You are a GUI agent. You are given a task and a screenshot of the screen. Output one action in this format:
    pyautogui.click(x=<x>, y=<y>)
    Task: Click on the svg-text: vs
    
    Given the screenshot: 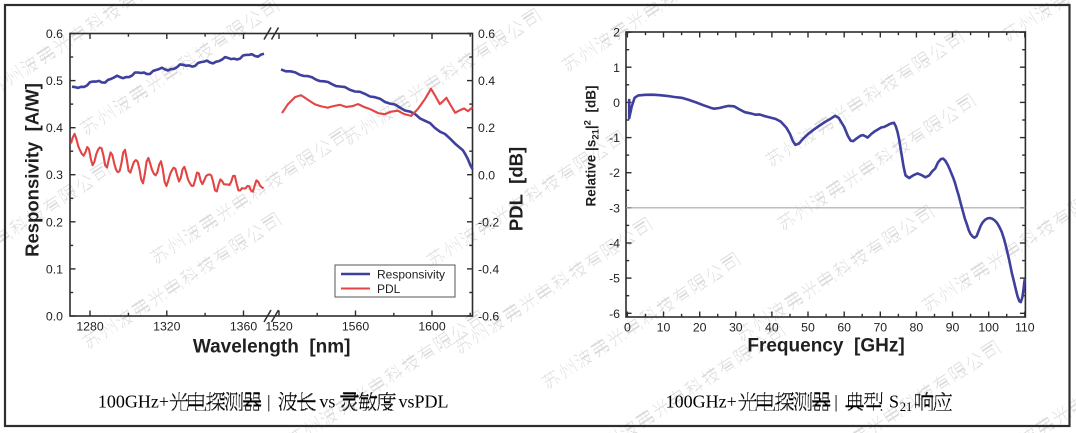 What is the action you would take?
    pyautogui.click(x=327, y=402)
    